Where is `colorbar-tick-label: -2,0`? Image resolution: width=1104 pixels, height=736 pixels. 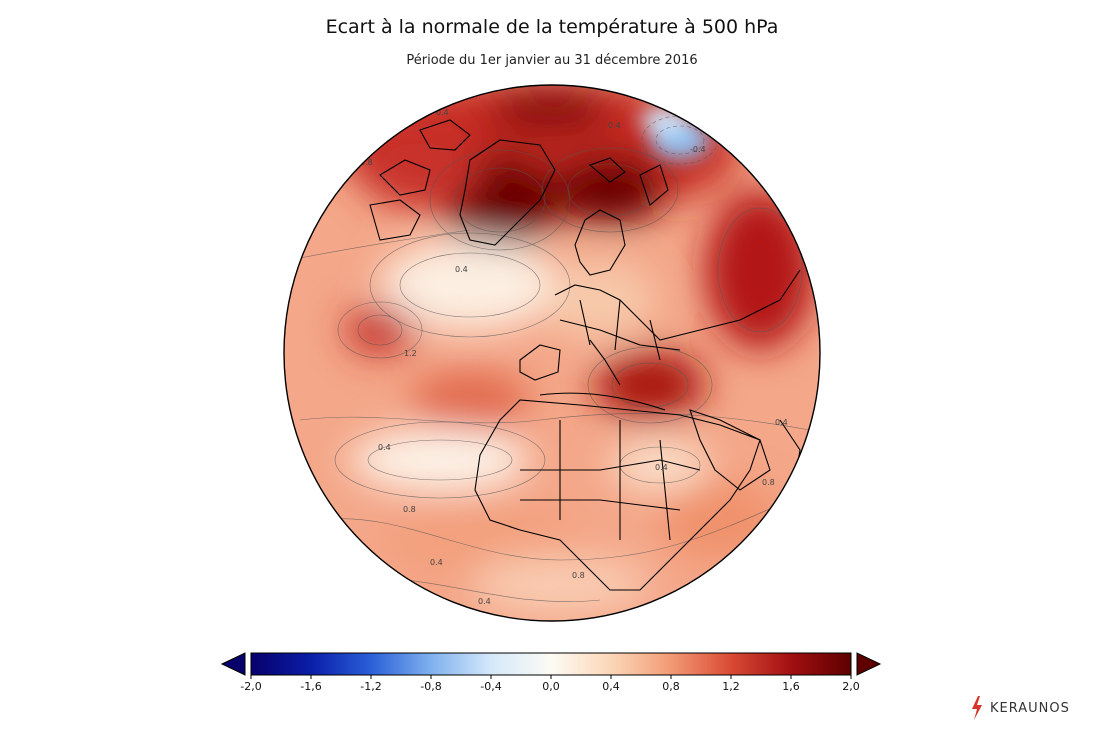
colorbar-tick-label: -2,0 is located at coordinates (251, 686).